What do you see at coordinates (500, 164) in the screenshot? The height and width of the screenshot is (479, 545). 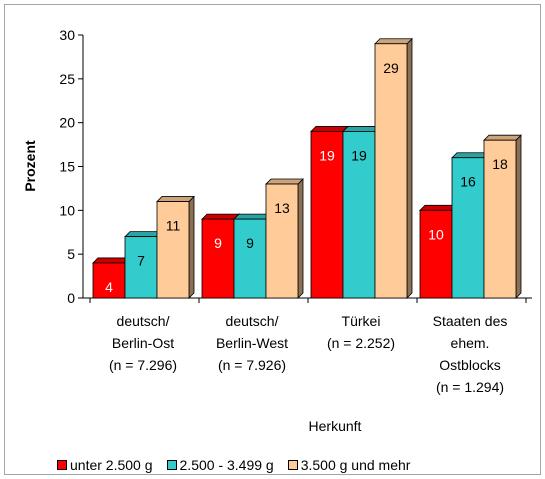 I see `data-label: 18` at bounding box center [500, 164].